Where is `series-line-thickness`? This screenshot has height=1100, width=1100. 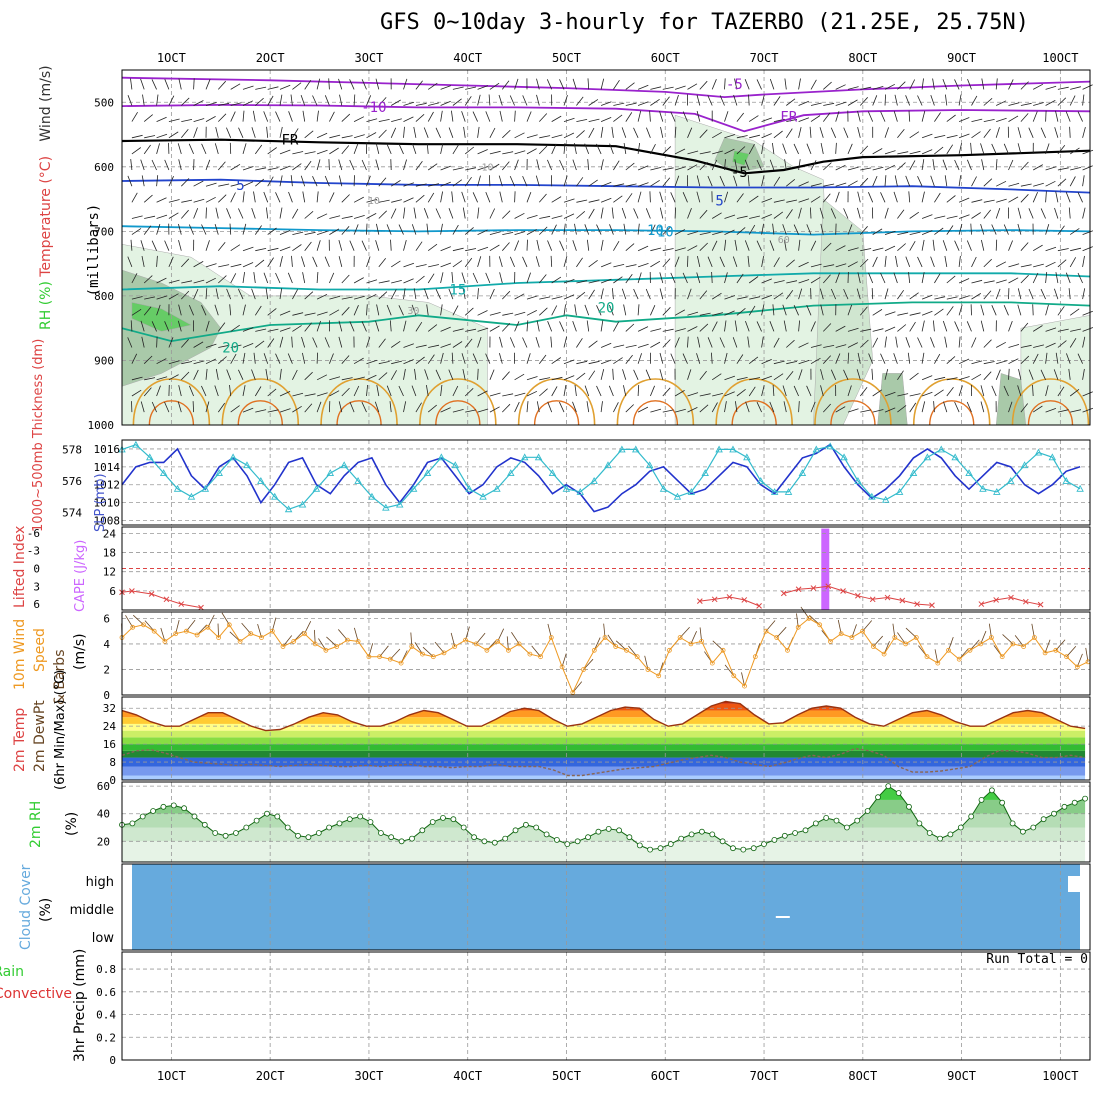 series-line-thickness is located at coordinates (601, 477).